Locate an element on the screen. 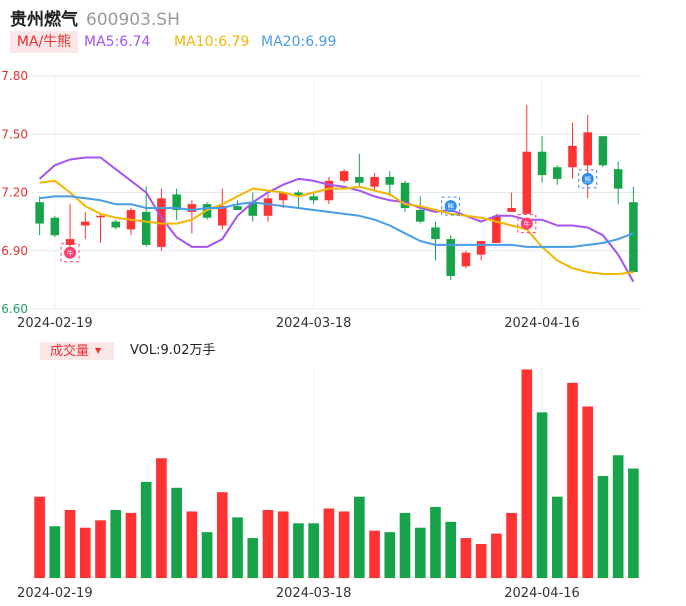 This screenshot has height=606, width=686. bull-marker: 牛 is located at coordinates (70, 253).